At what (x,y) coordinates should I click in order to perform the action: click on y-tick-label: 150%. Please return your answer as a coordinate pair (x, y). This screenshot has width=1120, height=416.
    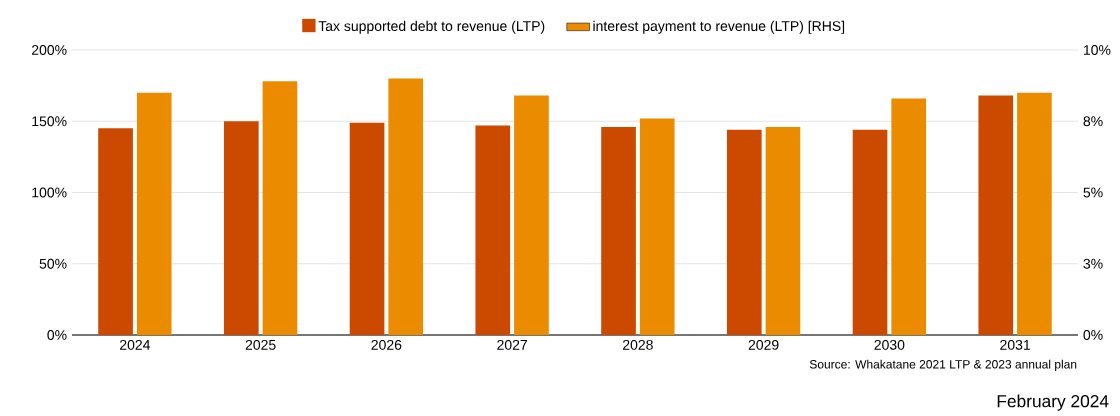
    Looking at the image, I should click on (49, 121).